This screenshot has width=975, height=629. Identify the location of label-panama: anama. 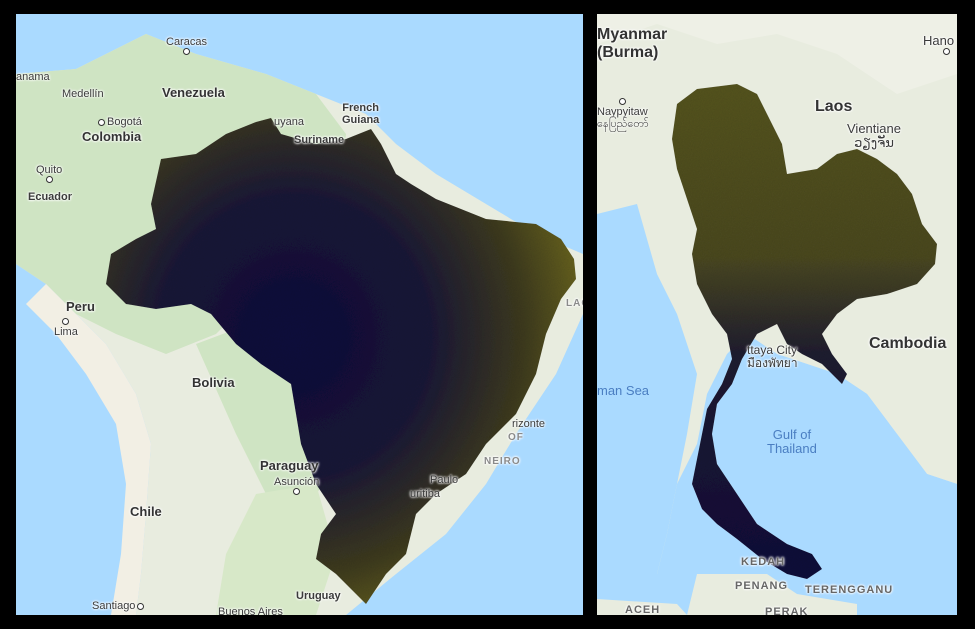
(33, 77).